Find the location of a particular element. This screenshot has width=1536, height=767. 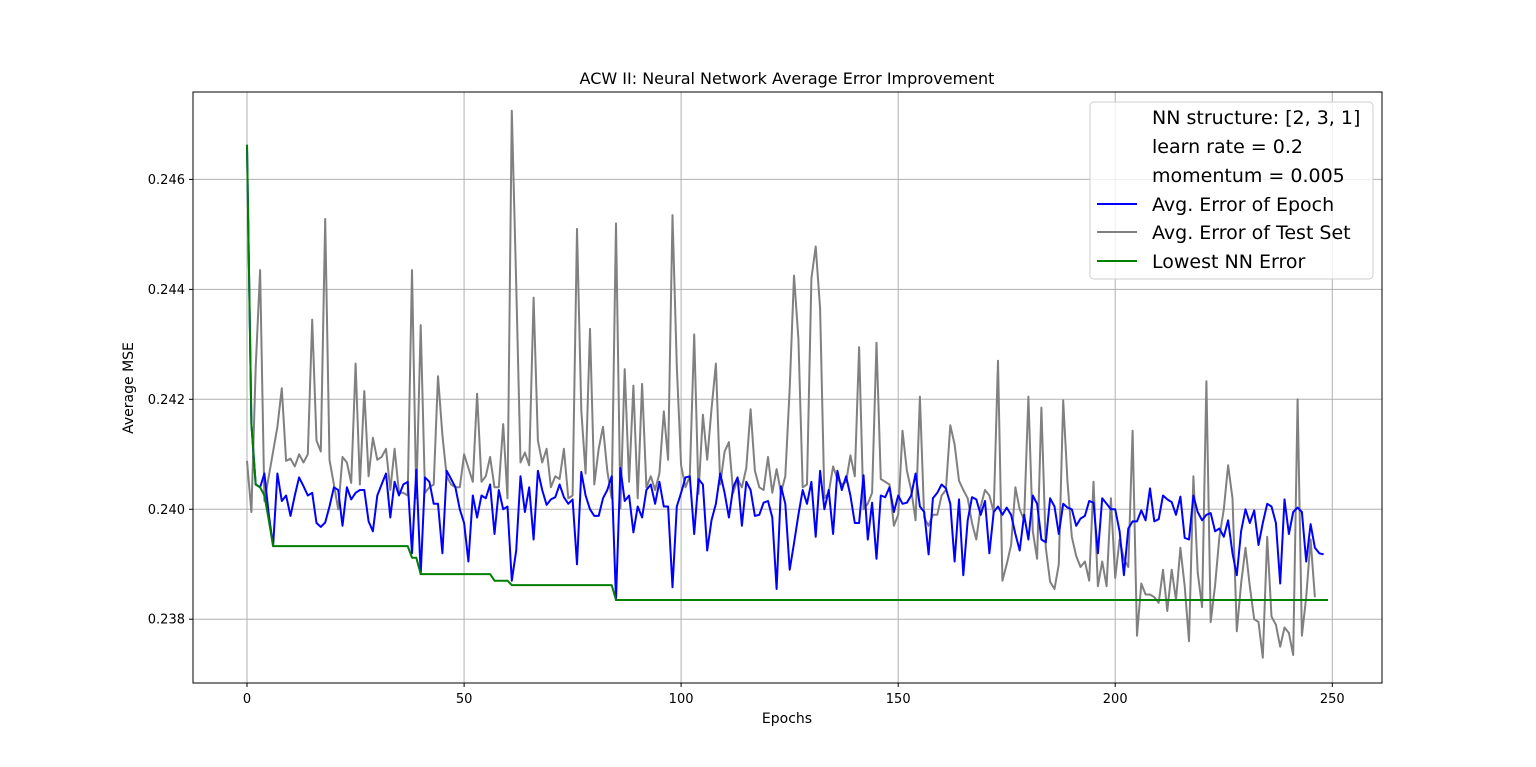

x-tick-label: 50 is located at coordinates (464, 699).